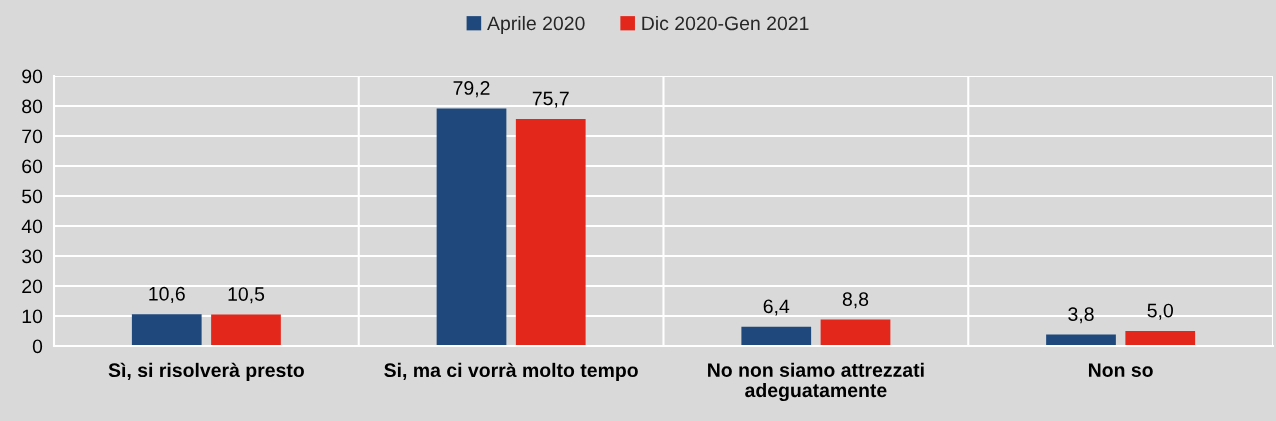 This screenshot has height=421, width=1276. What do you see at coordinates (206, 371) in the screenshot?
I see `x-tick-label: Sì, si risolverà presto` at bounding box center [206, 371].